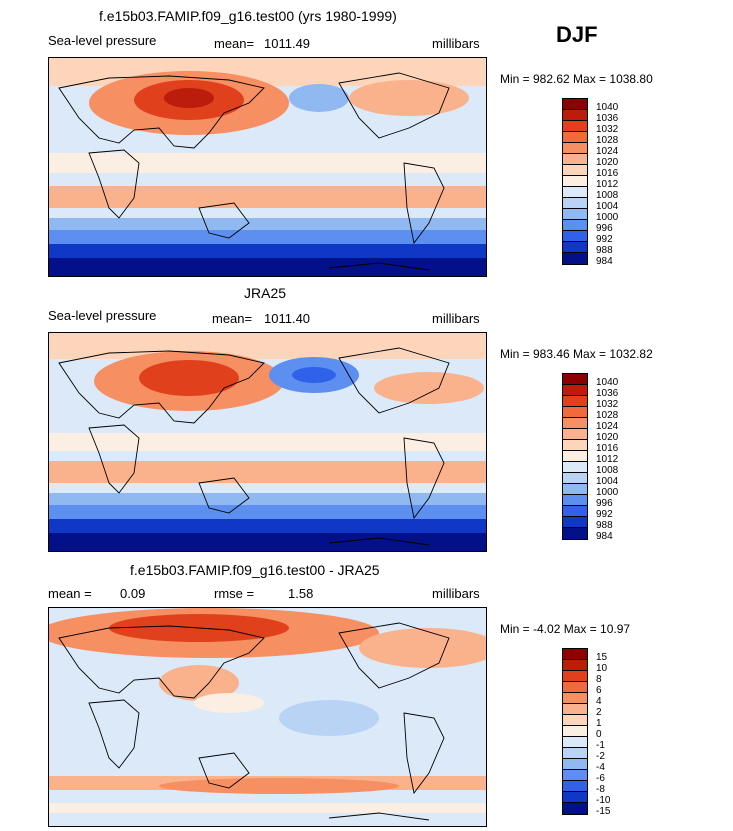  I want to click on panel1-tick: 996, so click(604, 228).